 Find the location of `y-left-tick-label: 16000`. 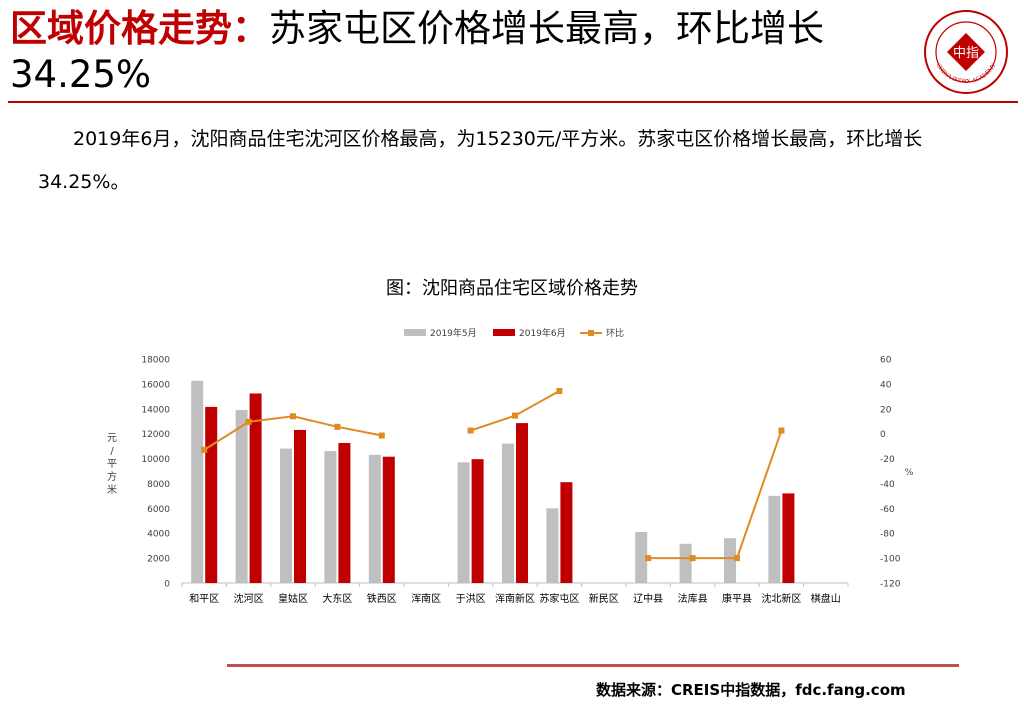

y-left-tick-label: 16000 is located at coordinates (155, 385).